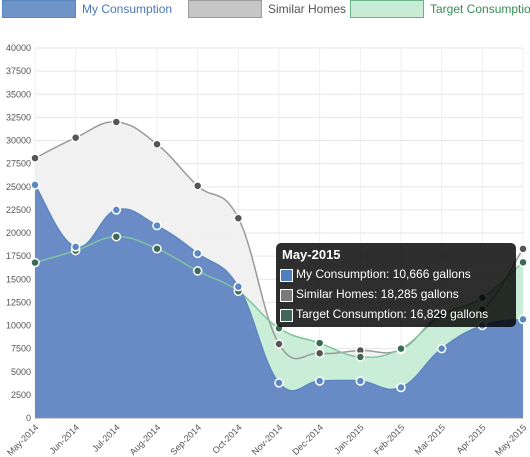 The image size is (530, 457). What do you see at coordinates (64, 439) in the screenshot?
I see `x-tick-label: Jun-2014` at bounding box center [64, 439].